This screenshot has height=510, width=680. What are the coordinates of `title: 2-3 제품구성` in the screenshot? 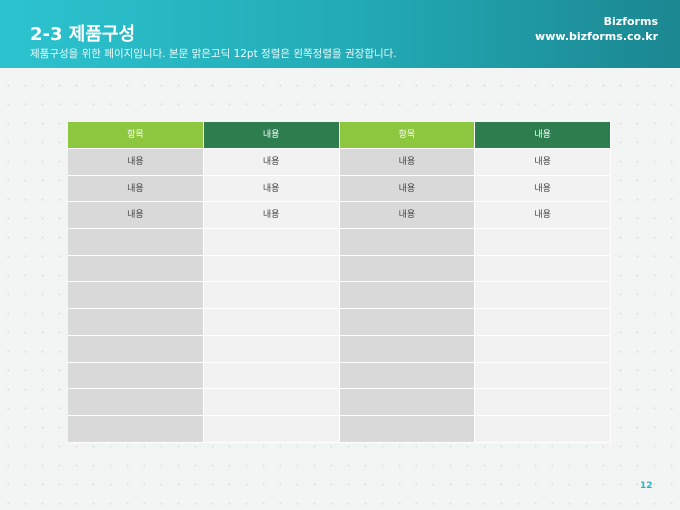 It's located at (83, 34).